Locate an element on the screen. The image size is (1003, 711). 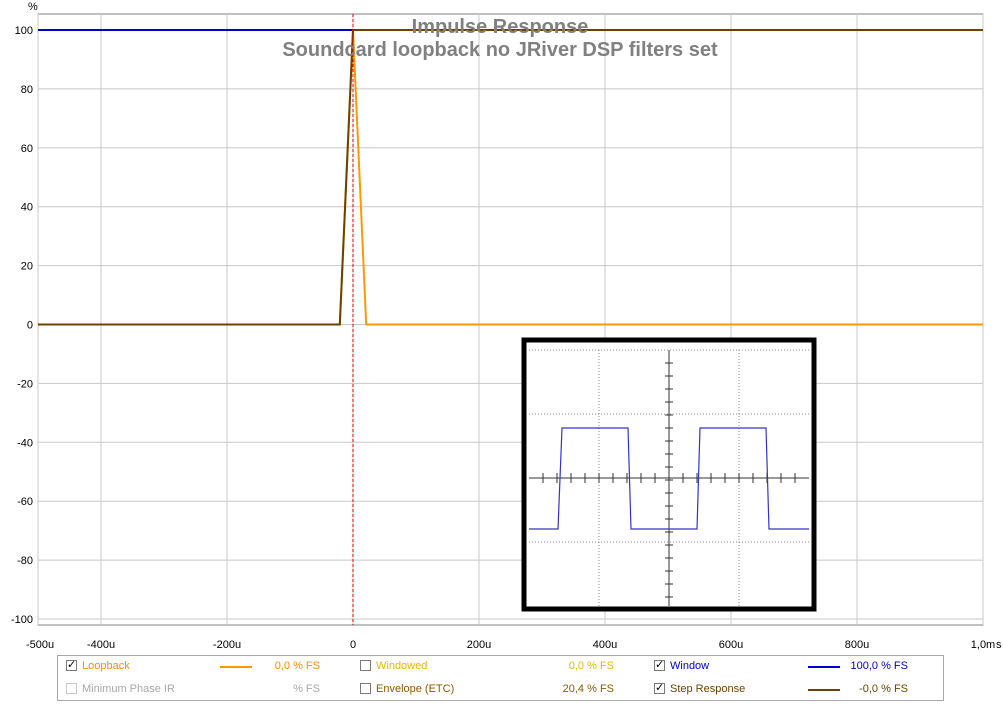
legend-checkbox-loopback is located at coordinates (71, 664).